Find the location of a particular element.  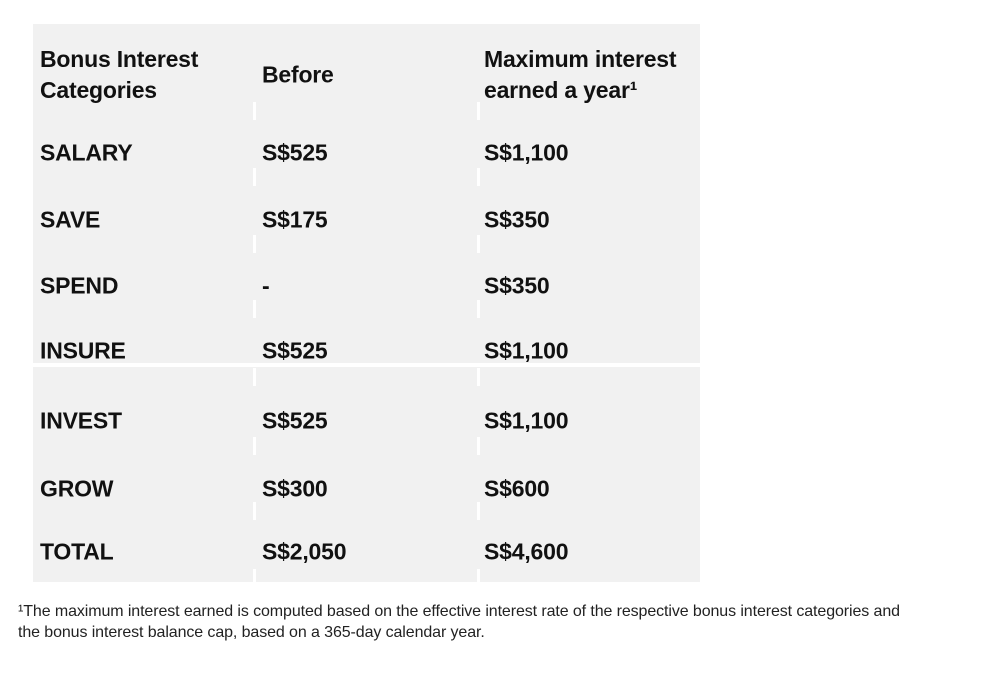

row-category-label: TOTAL is located at coordinates (77, 551).